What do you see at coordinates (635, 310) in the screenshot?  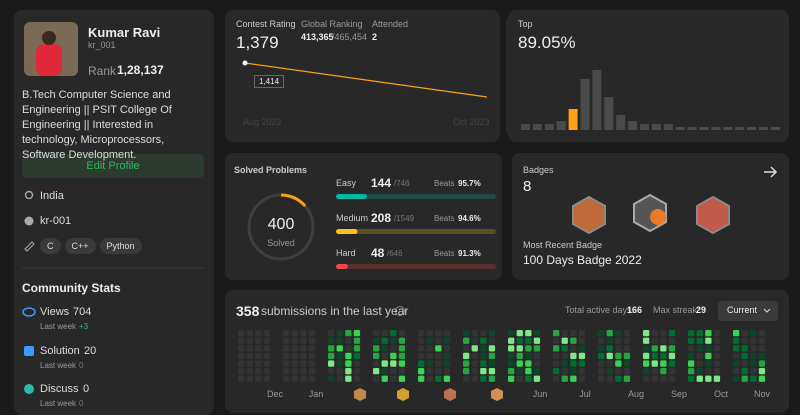 I see `active: 166` at bounding box center [635, 310].